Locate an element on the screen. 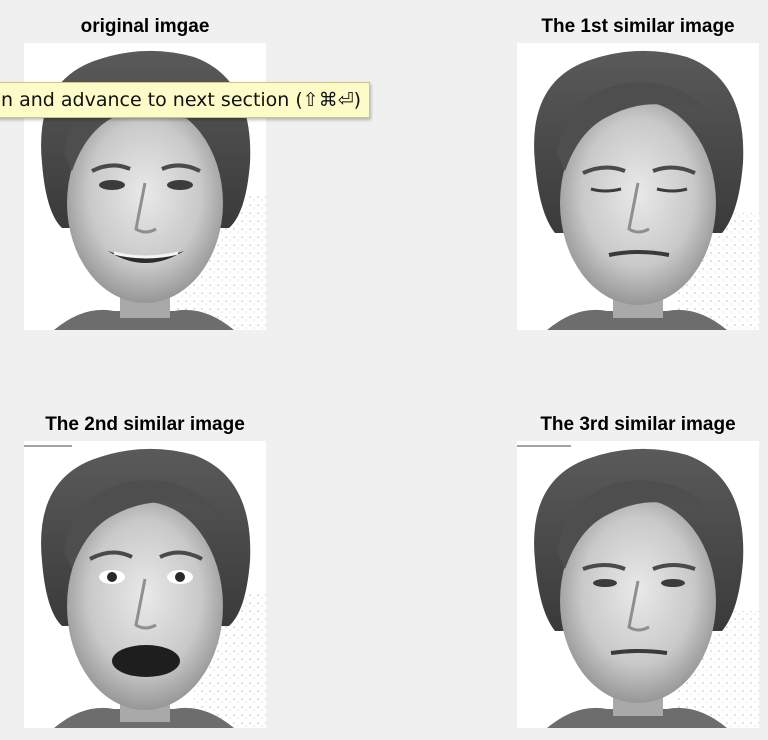 This screenshot has height=740, width=768. run-and-advance-tooltip: n and advance to next section (⇧⌘⏎) is located at coordinates (185, 100).